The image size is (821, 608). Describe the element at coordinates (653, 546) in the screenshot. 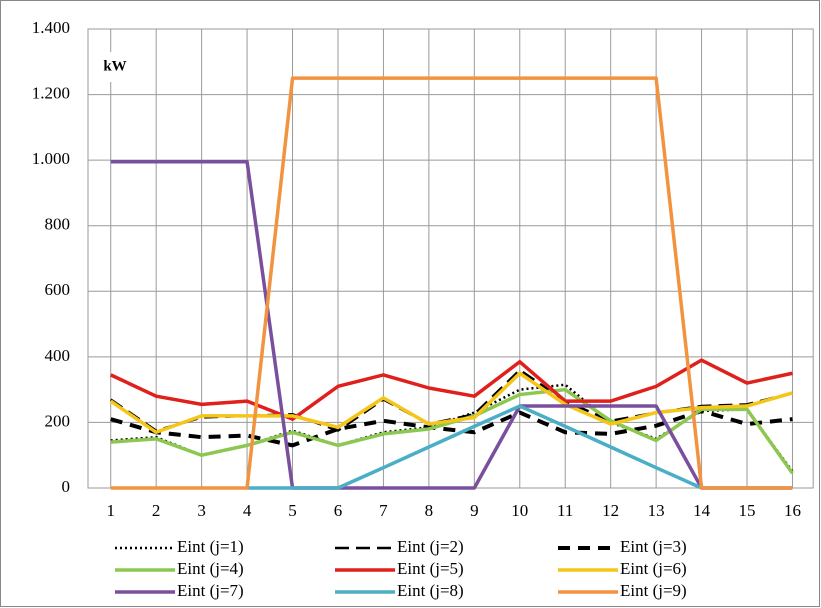

I see `legend-label: Eint (j=3)` at that location.